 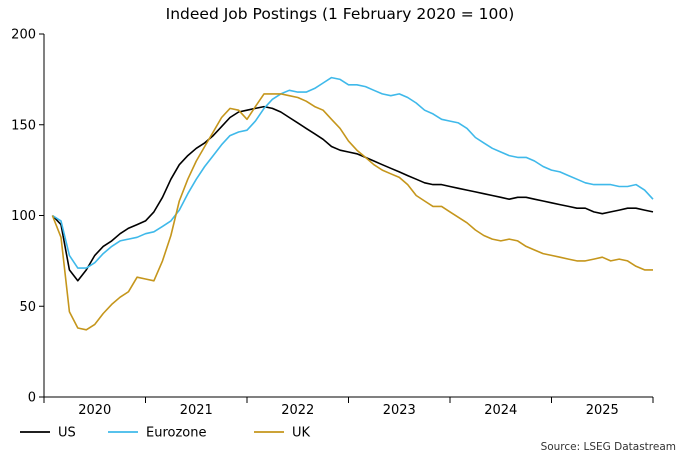 What do you see at coordinates (348, 407) in the screenshot?
I see `x-axis: 2020 2021 2022 2023 2024 2025` at bounding box center [348, 407].